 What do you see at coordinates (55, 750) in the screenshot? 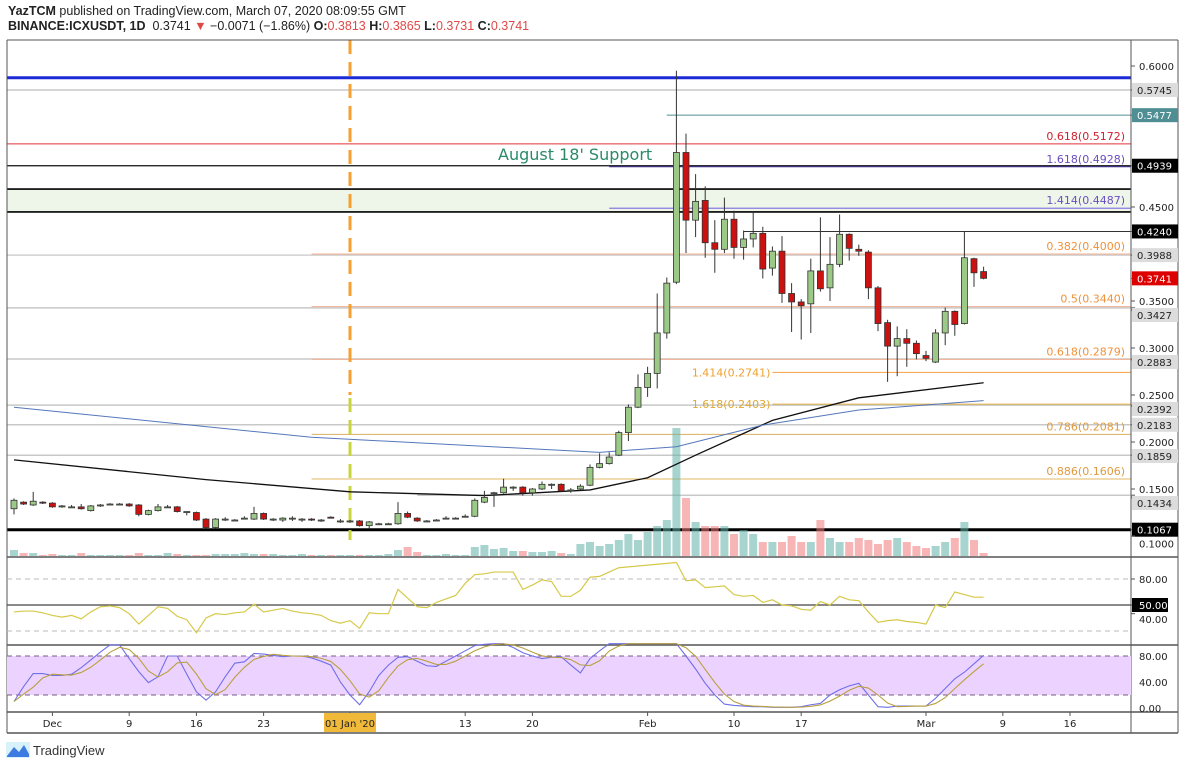
I see `tradingview-logo: TradingView` at bounding box center [55, 750].